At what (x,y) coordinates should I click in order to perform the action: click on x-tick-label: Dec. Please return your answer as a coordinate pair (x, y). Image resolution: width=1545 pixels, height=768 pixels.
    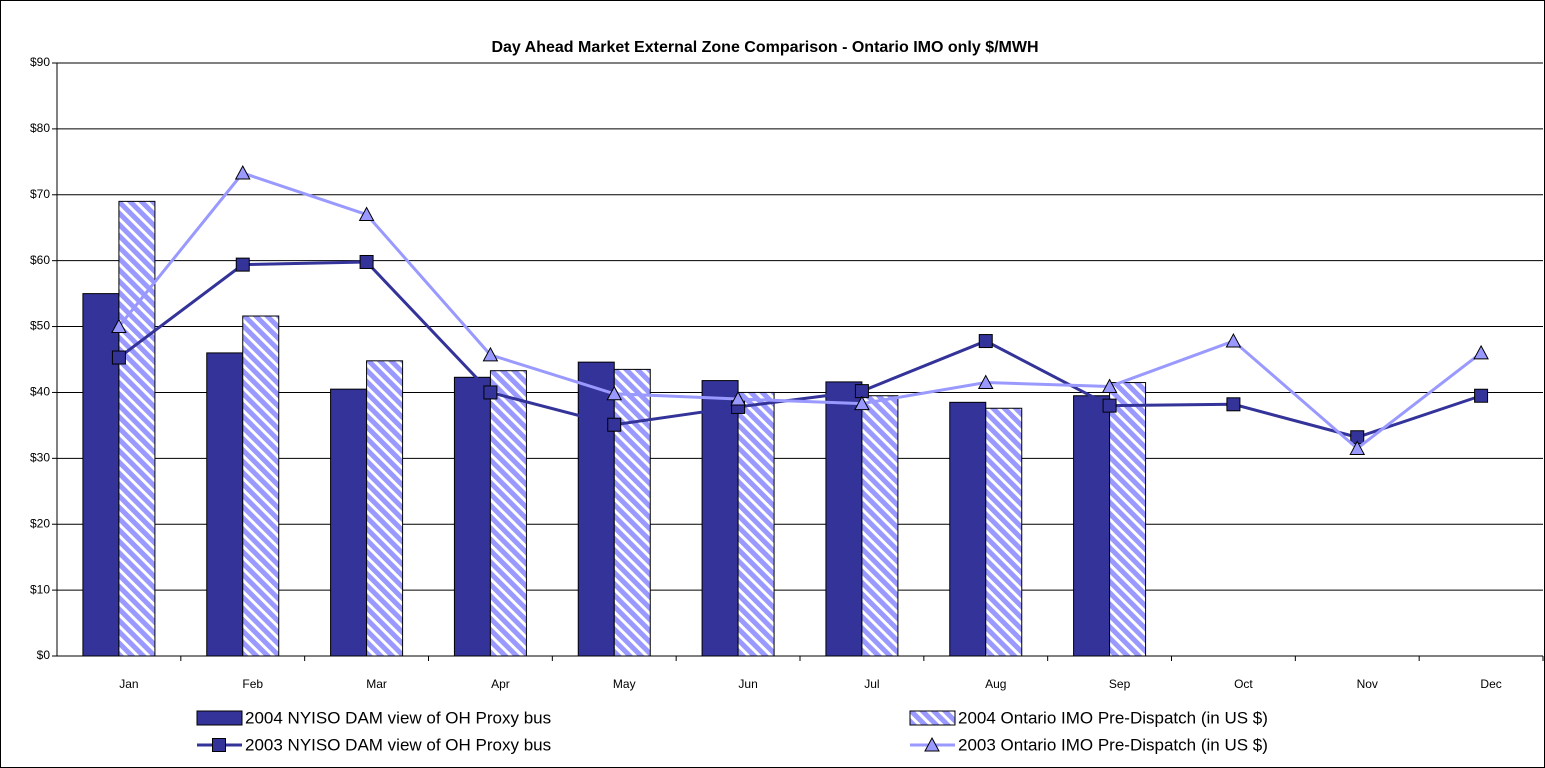
    Looking at the image, I should click on (1490, 684).